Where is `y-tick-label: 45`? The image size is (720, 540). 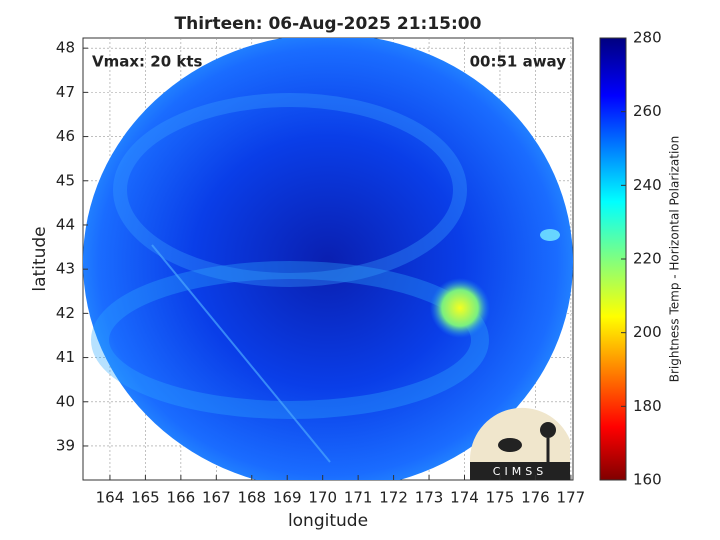
y-tick-label: 45 is located at coordinates (65, 180).